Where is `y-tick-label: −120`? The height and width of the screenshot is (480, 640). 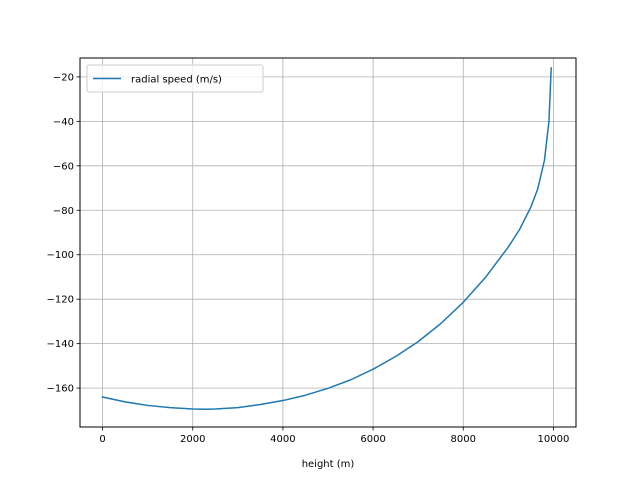 y-tick-label: −120 is located at coordinates (60, 300).